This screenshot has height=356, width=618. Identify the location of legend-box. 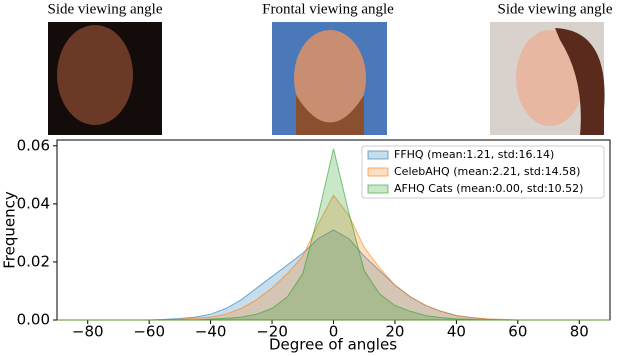
(483, 172).